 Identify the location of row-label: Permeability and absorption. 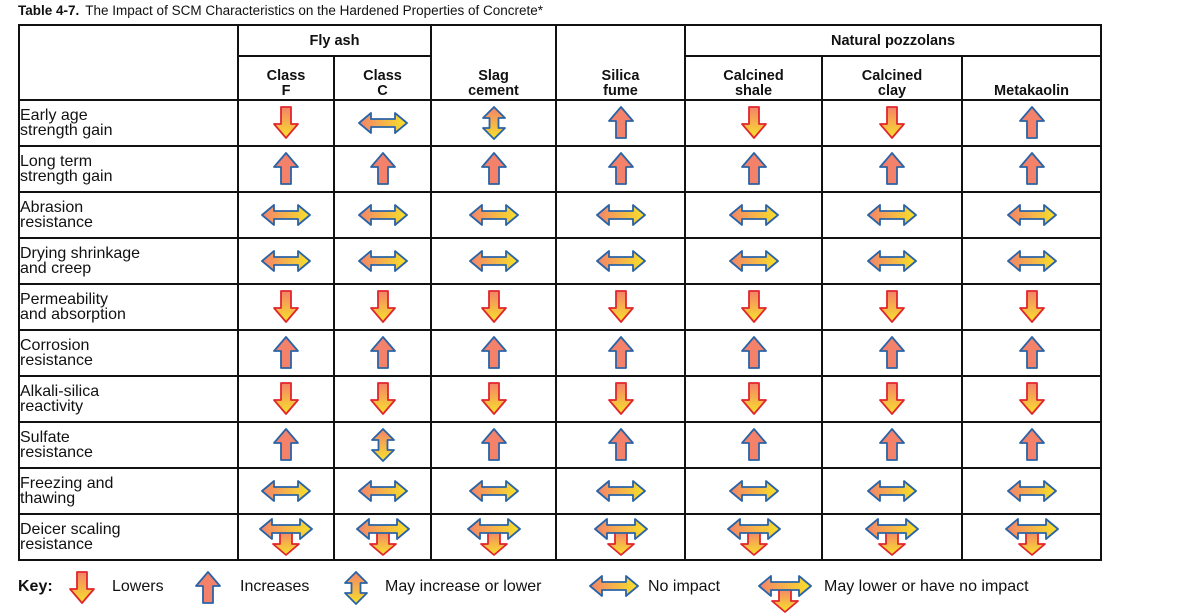
(128, 307).